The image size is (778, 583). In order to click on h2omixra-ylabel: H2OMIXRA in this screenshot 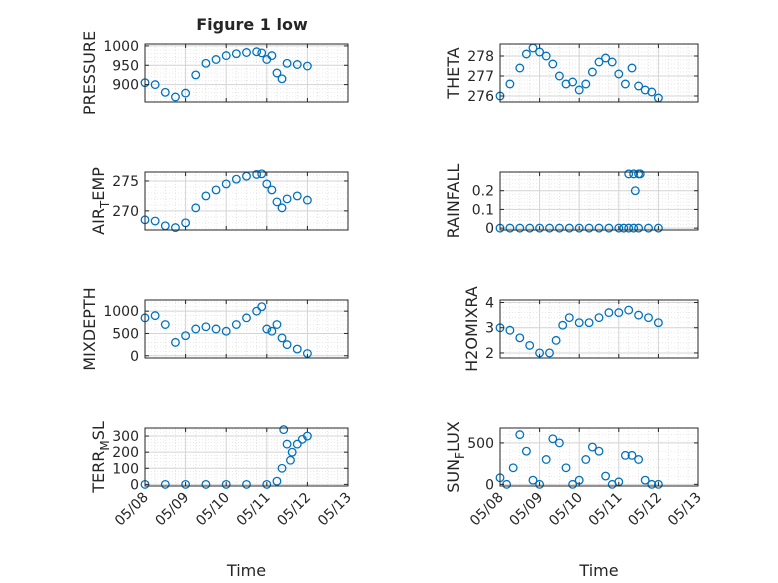, I will do `click(471, 329)`.